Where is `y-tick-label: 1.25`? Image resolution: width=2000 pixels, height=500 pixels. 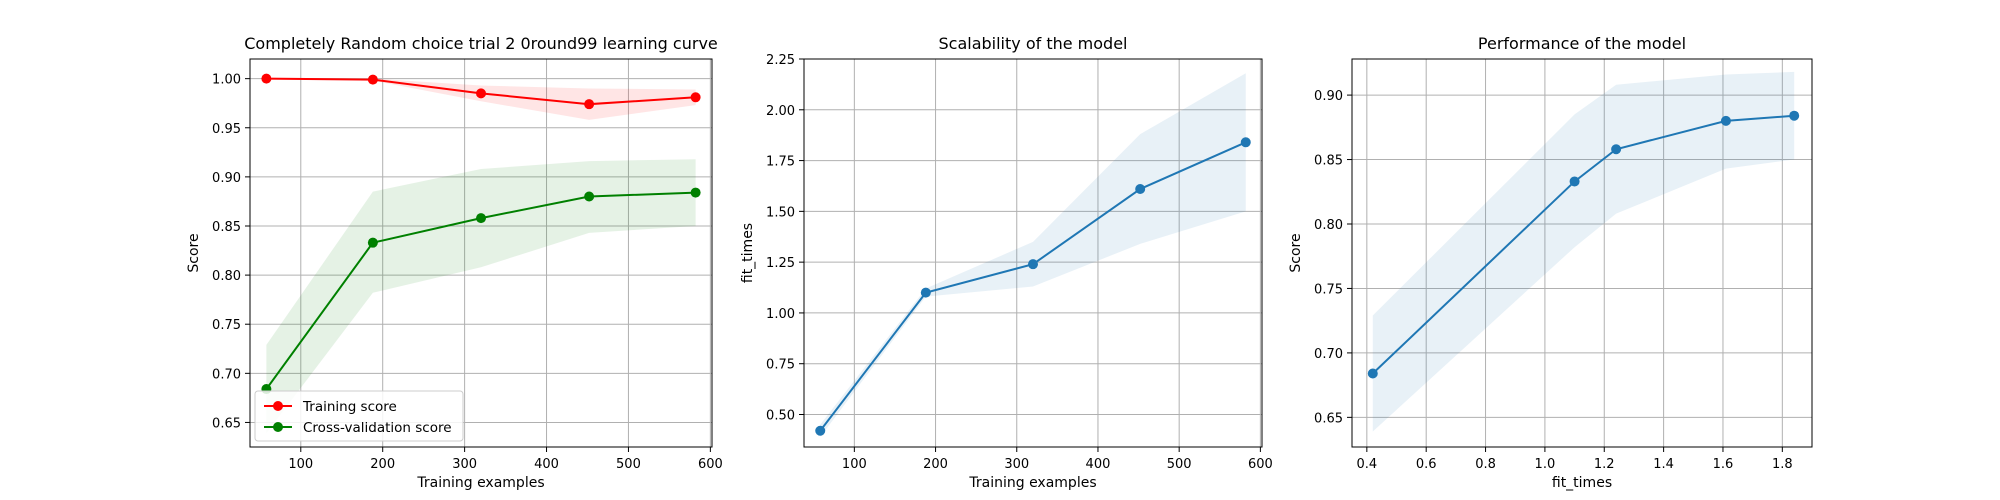 y-tick-label: 1.25 is located at coordinates (780, 263).